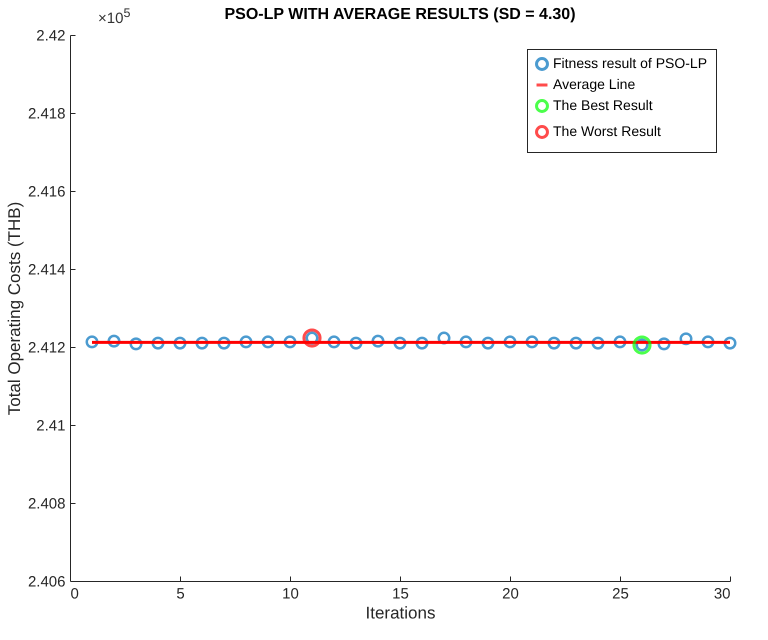 The width and height of the screenshot is (768, 640). Describe the element at coordinates (47, 114) in the screenshot. I see `y-tick-label: 2.418` at that location.